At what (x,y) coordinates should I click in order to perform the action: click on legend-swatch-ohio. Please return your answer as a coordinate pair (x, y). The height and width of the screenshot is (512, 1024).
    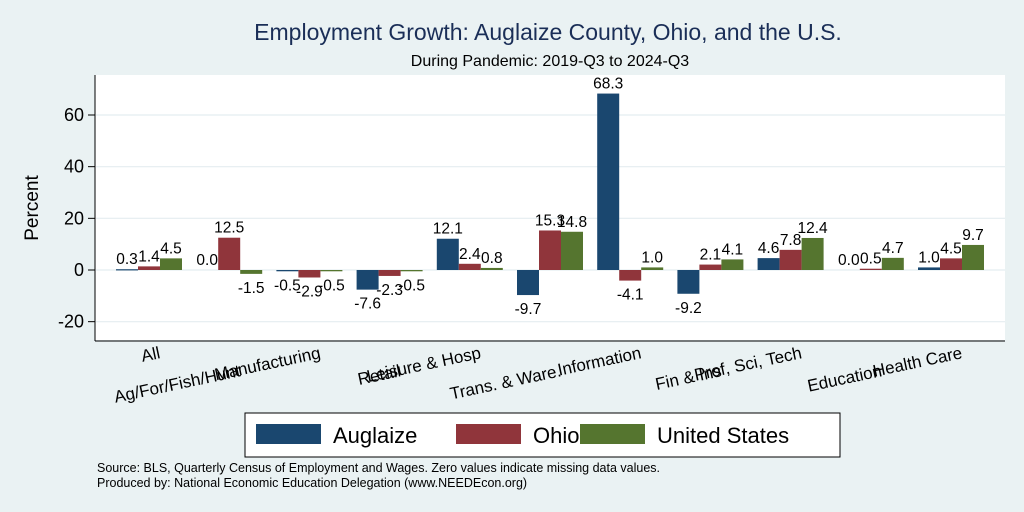
    Looking at the image, I should click on (488, 434).